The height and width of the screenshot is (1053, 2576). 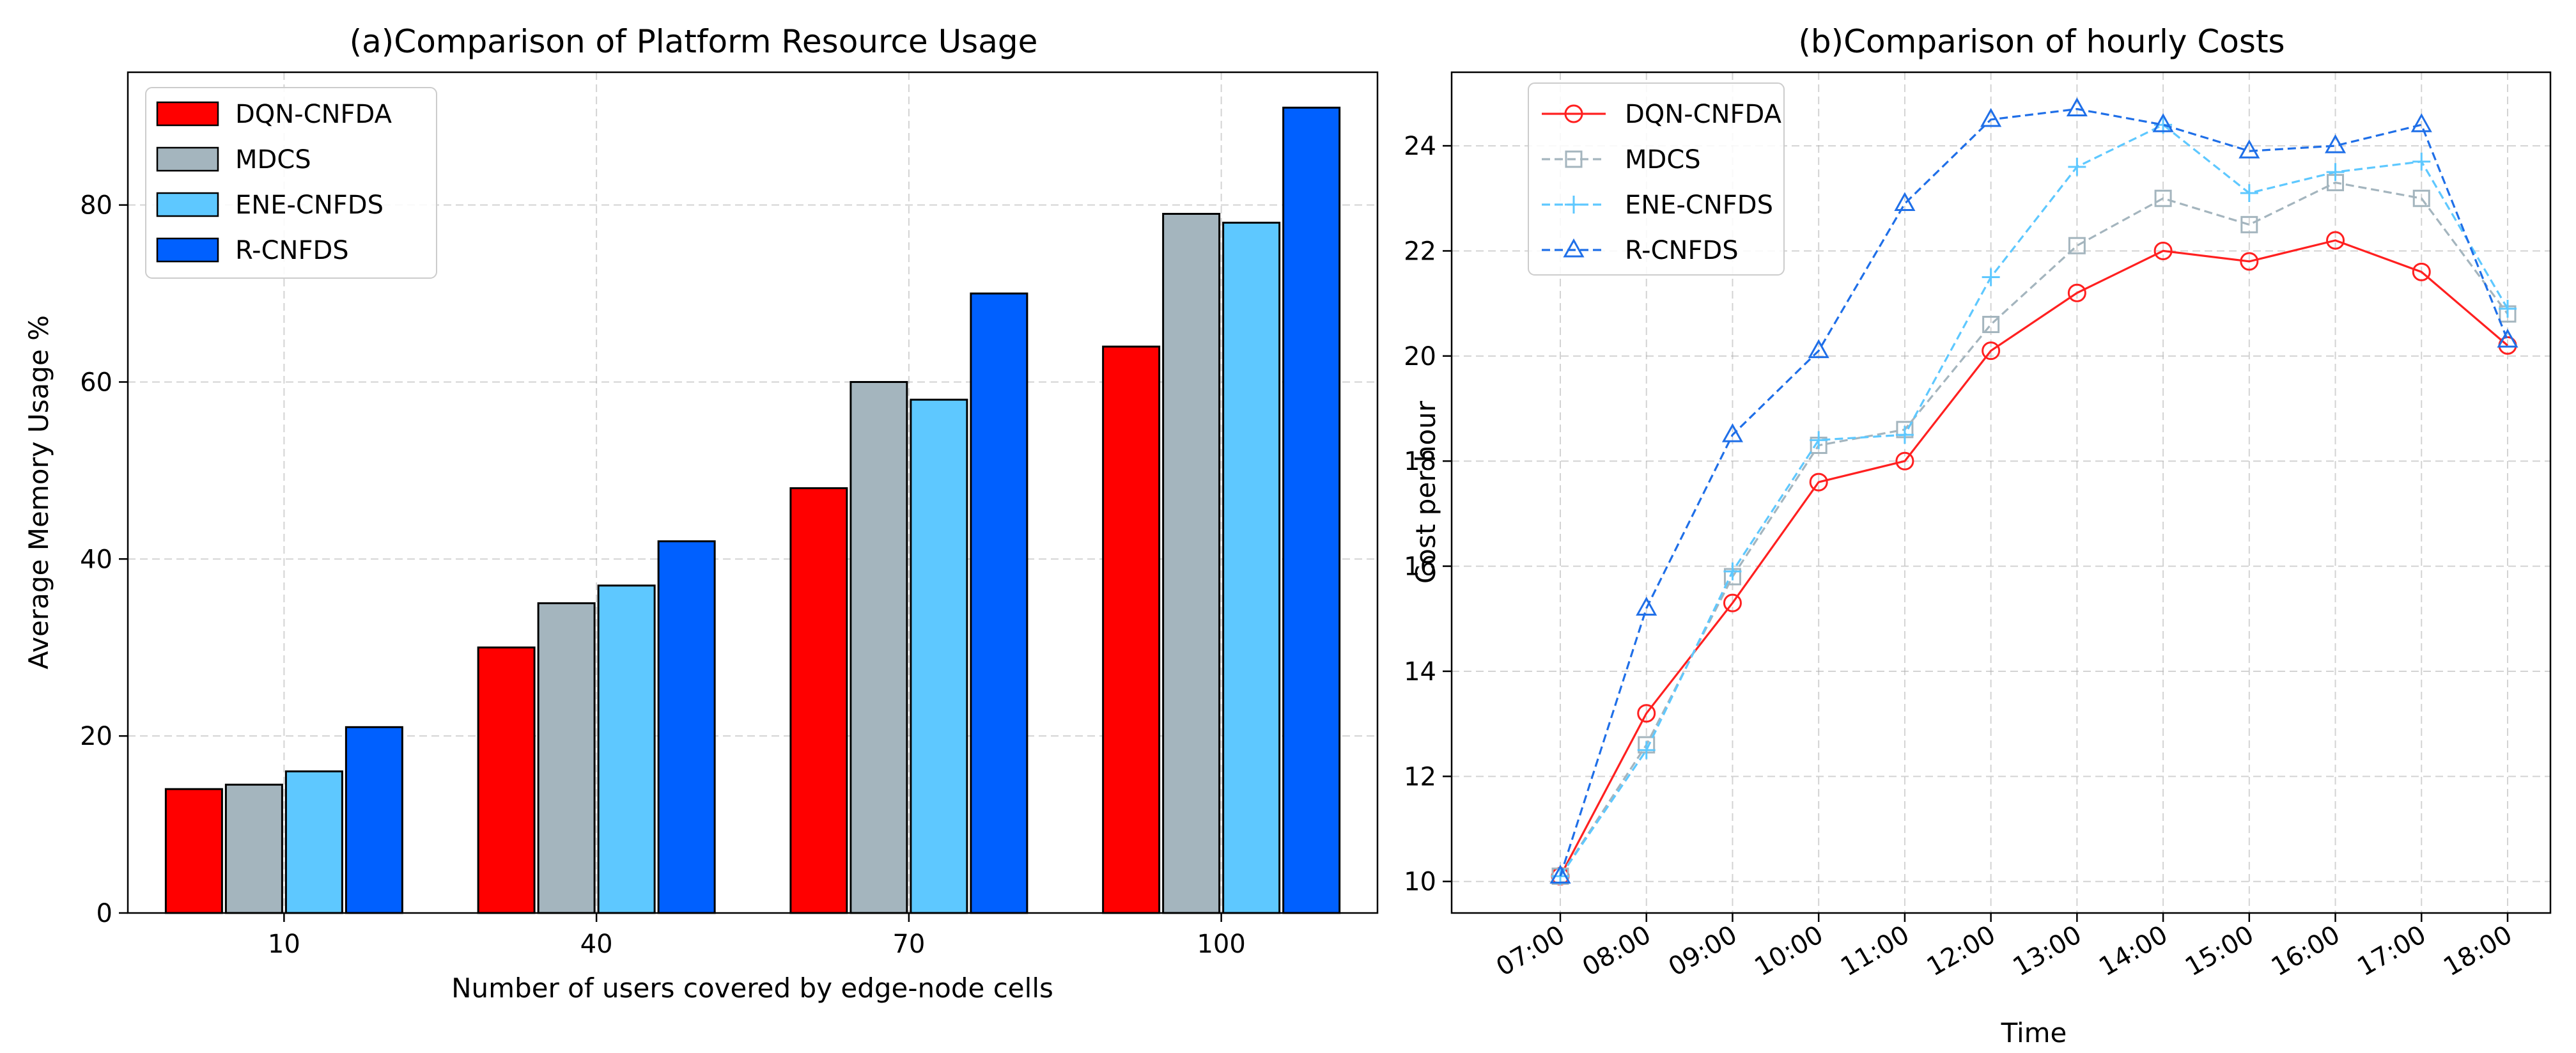 What do you see at coordinates (596, 945) in the screenshot?
I see `bar-x-tick-label-1: 40` at bounding box center [596, 945].